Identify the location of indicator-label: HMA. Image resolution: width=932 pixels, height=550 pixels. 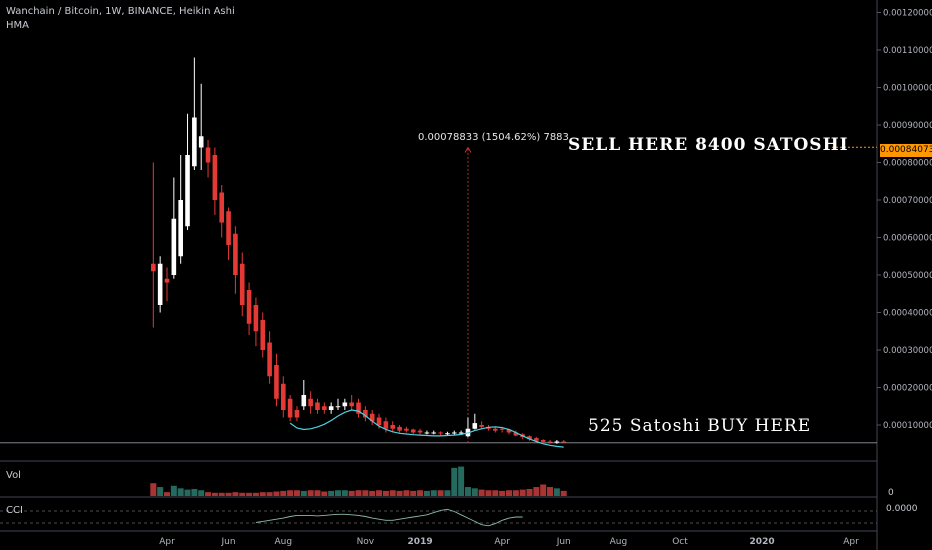
(17, 25).